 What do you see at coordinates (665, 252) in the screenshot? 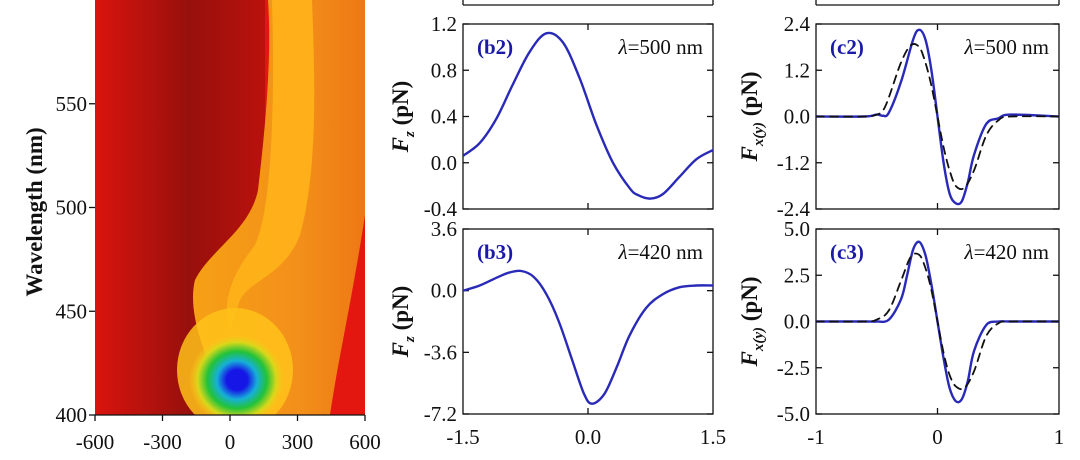
I see `b3-lambda-value: =420 nm` at bounding box center [665, 252].